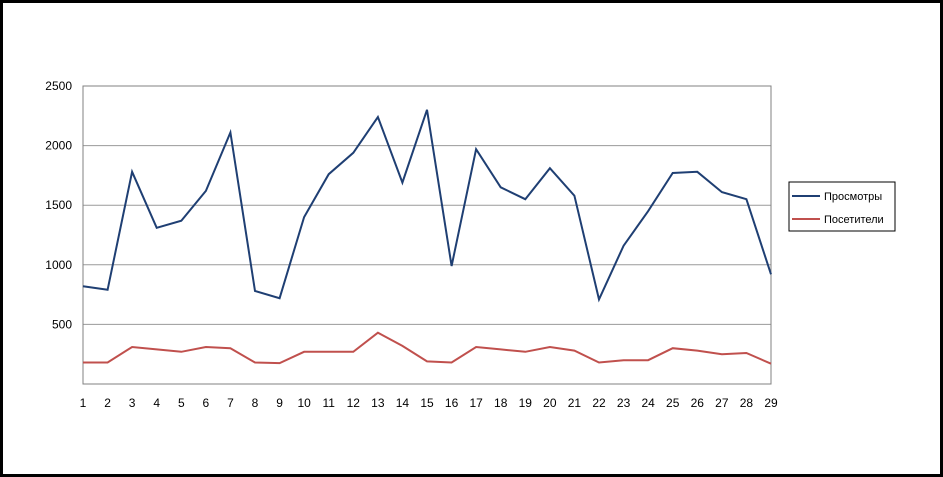 The height and width of the screenshot is (477, 943). I want to click on x-tick-label: 18, so click(501, 403).